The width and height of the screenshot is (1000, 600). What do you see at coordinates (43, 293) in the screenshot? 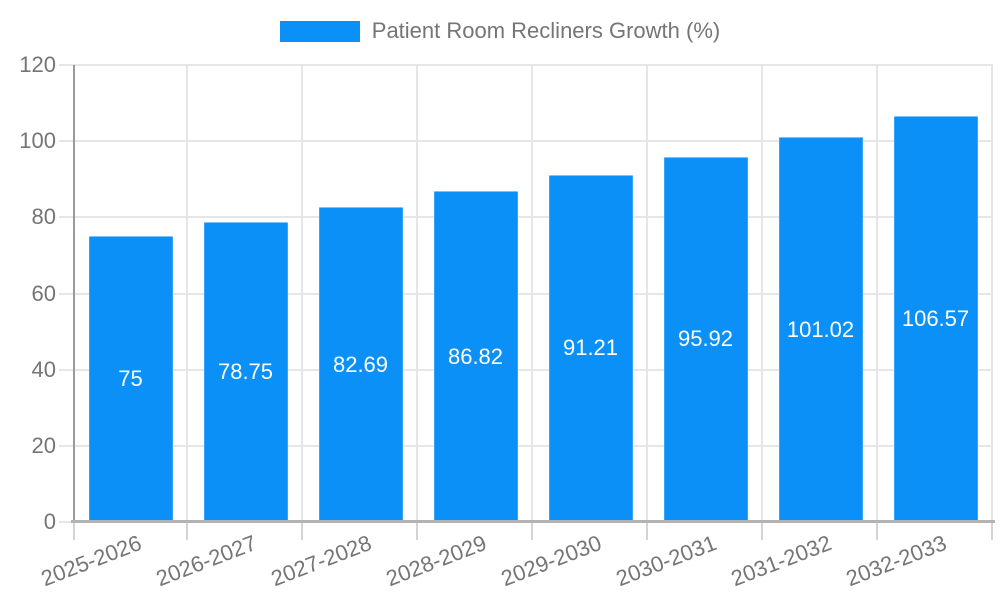
I see `y-axis-tick-label: 60` at bounding box center [43, 293].